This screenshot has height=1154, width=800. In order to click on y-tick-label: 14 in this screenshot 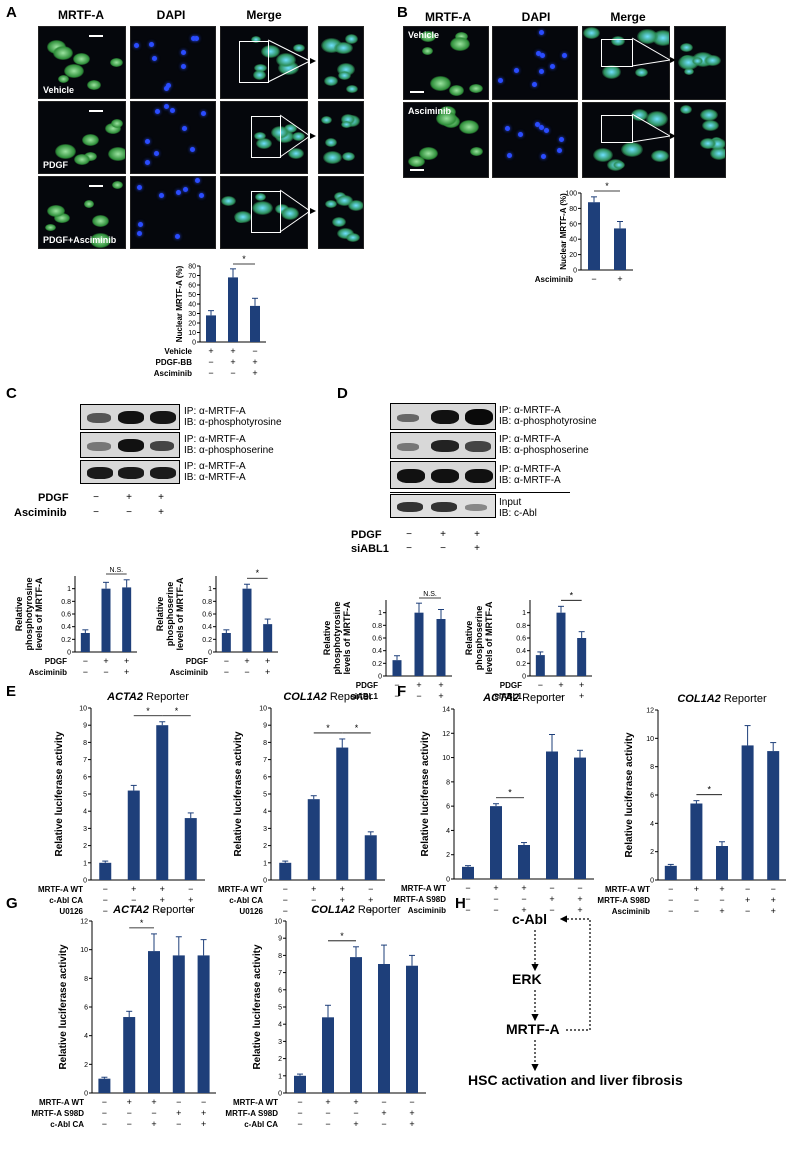, I will do `click(446, 710)`.